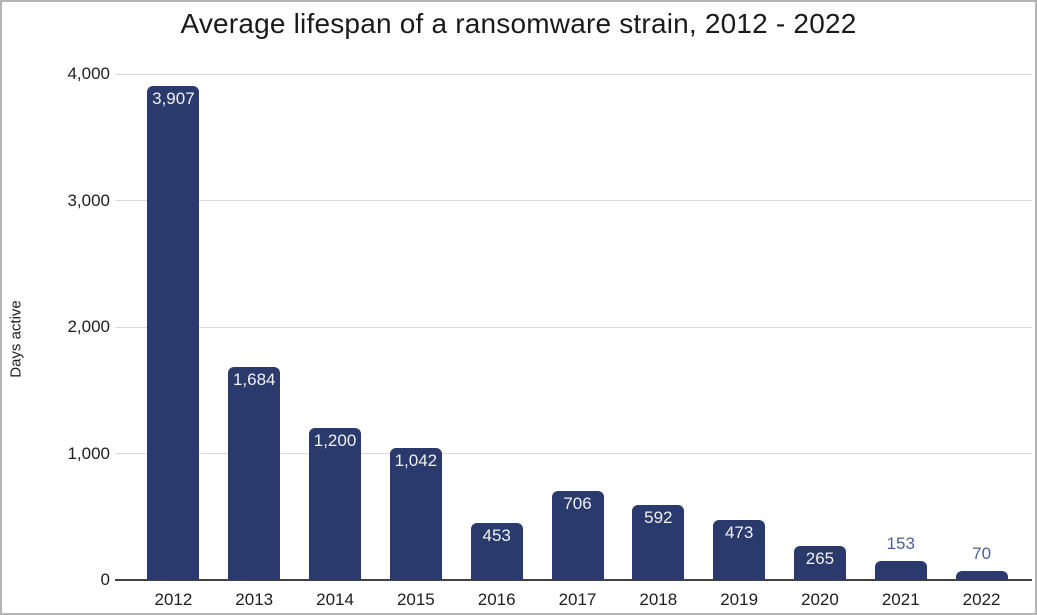 This screenshot has width=1037, height=615. Describe the element at coordinates (416, 461) in the screenshot. I see `bar-value-label: 1,042` at that location.